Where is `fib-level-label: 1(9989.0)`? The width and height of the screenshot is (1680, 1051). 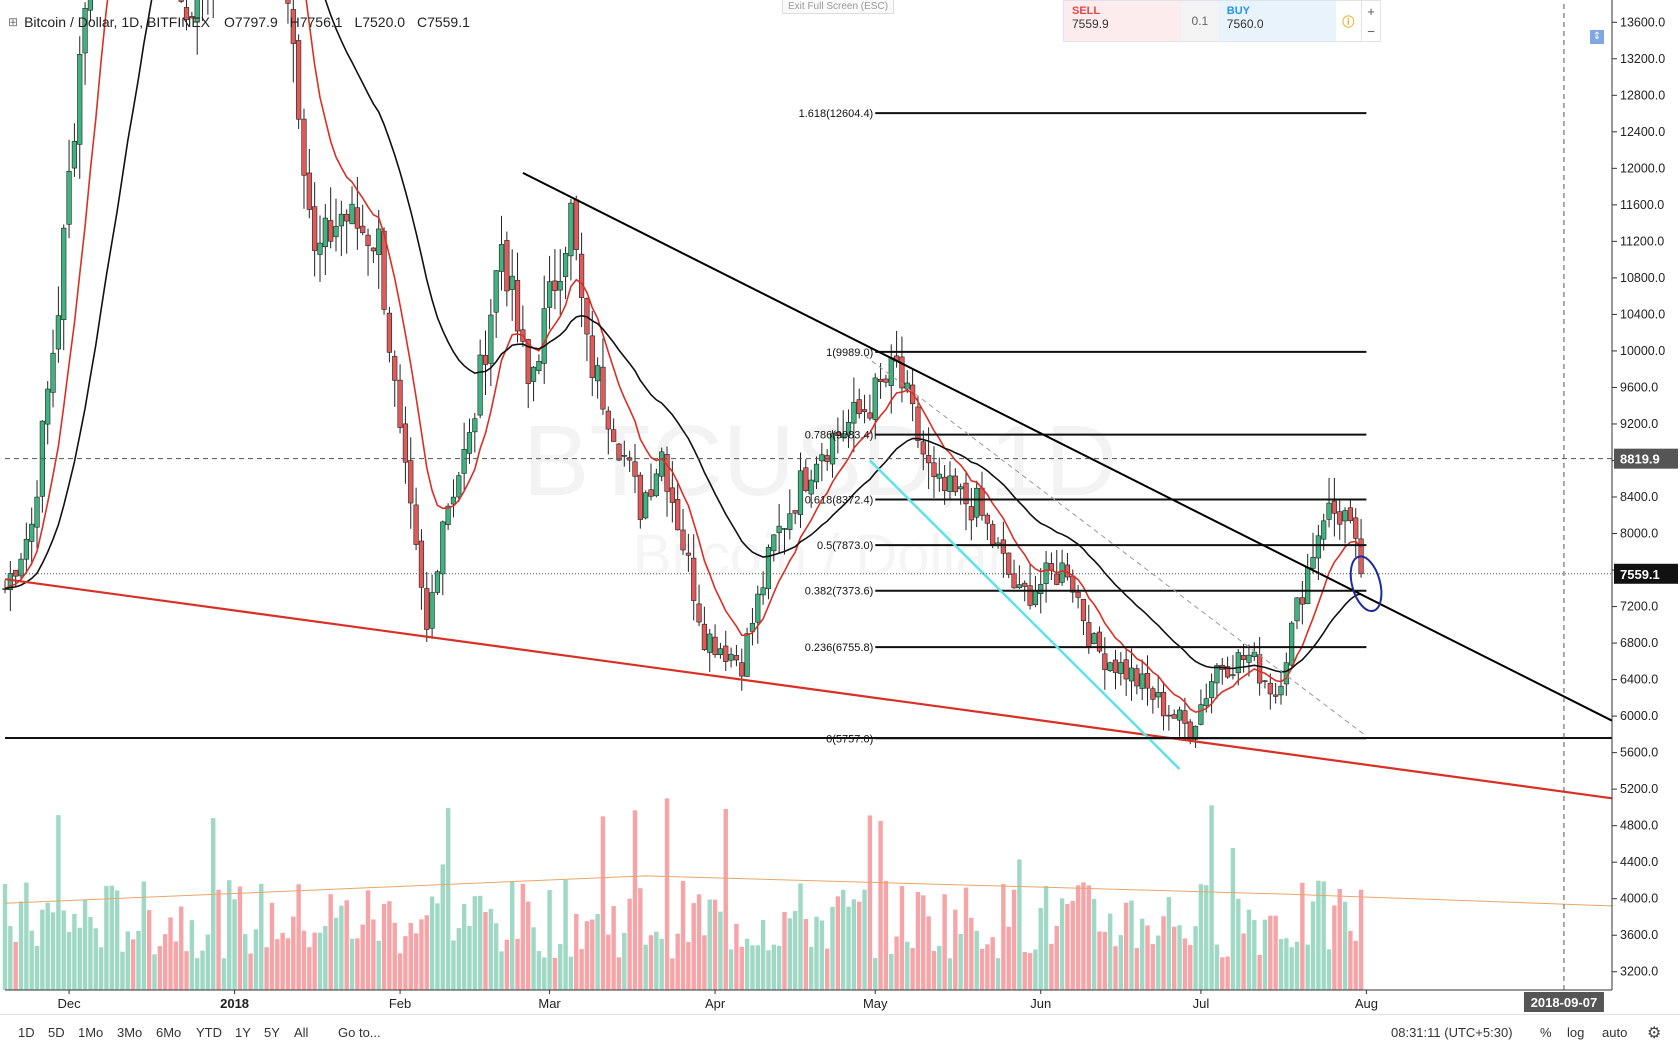
fib-level-label: 1(9989.0) is located at coordinates (849, 353).